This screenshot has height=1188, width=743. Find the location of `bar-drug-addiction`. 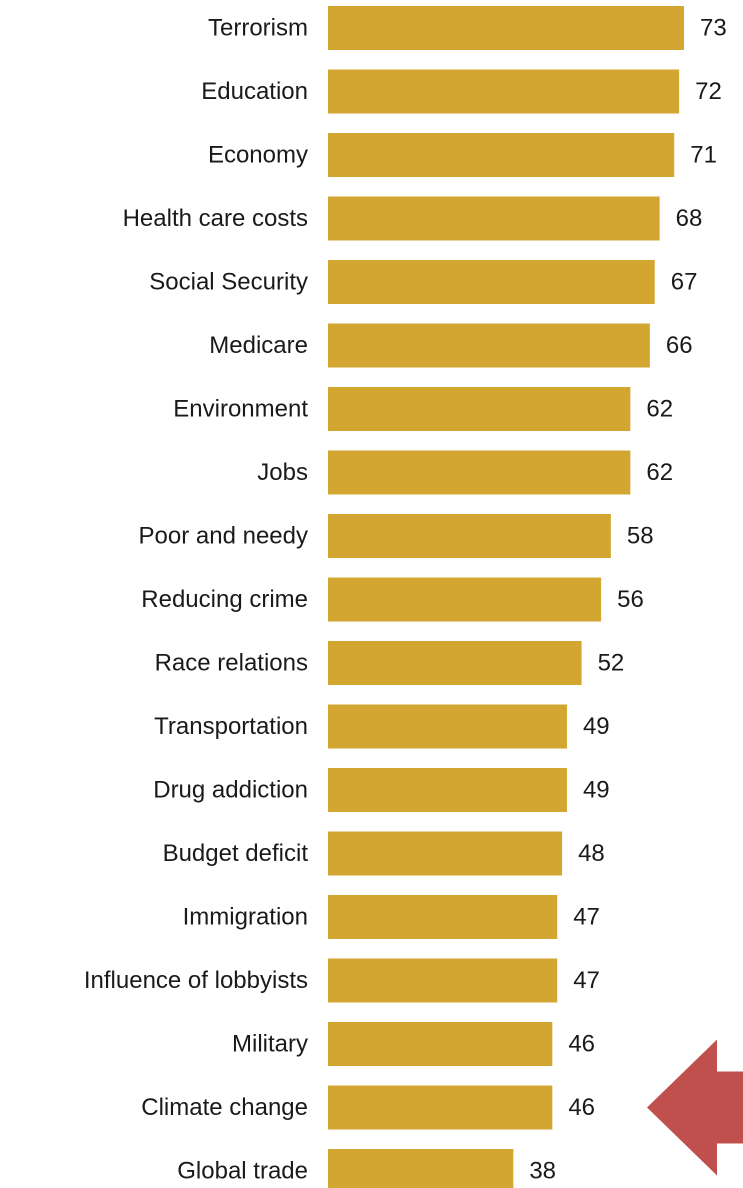

bar-drug-addiction is located at coordinates (447, 790).